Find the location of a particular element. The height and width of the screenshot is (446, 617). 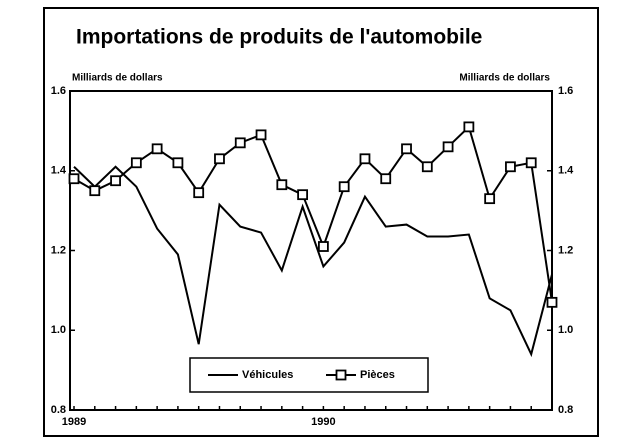

y2-tick-label: 1.2 is located at coordinates (565, 250).